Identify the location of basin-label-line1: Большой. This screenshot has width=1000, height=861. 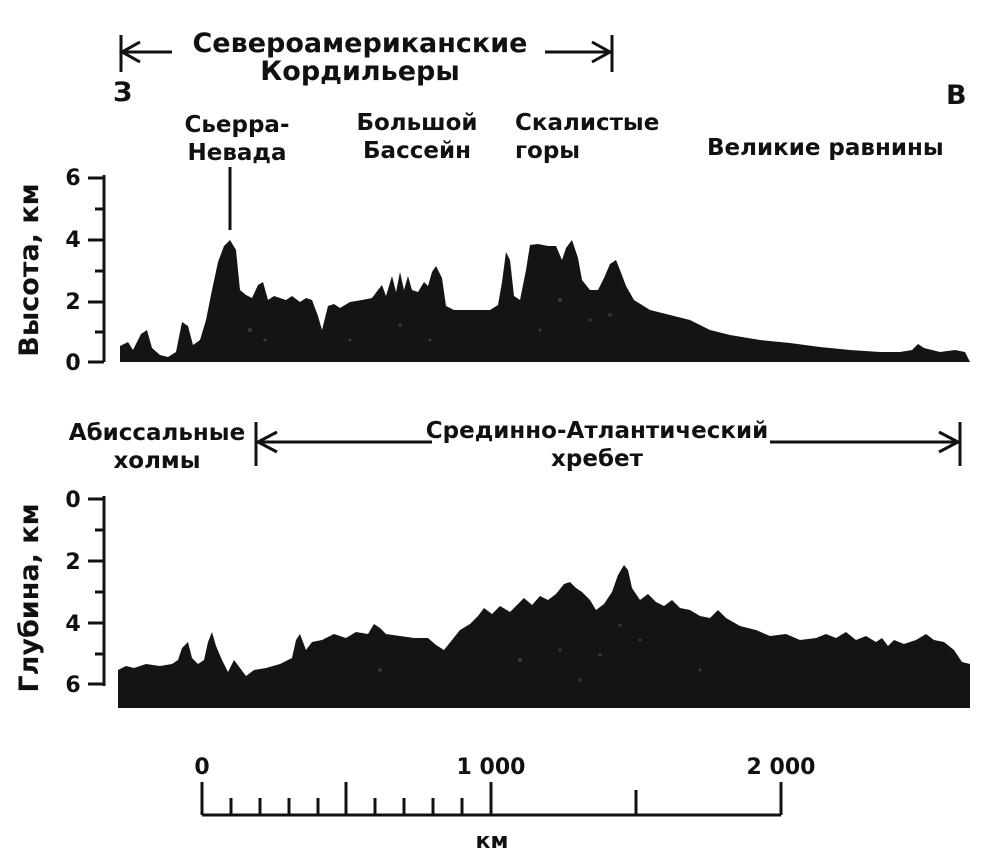
(416, 123).